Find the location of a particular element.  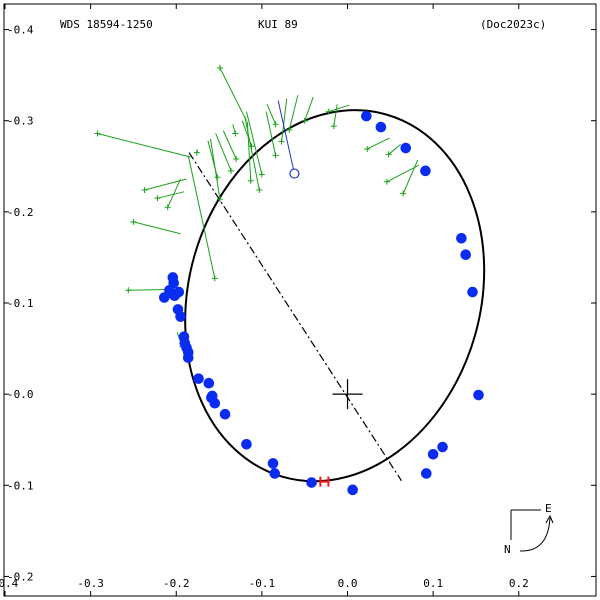

x-tick-label: -0.1 is located at coordinates (262, 583).